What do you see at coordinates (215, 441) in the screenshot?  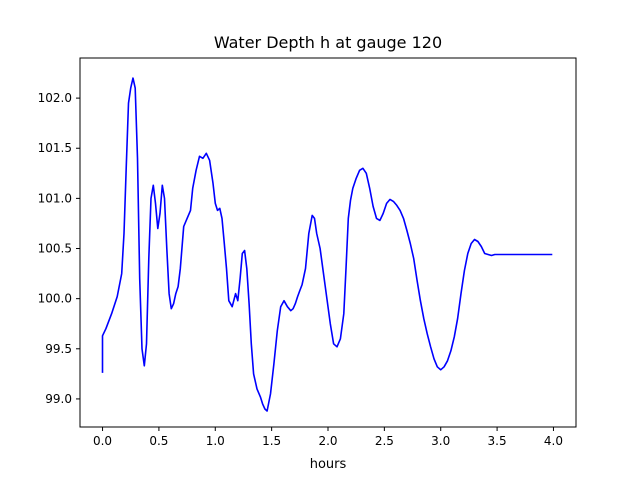 I see `x-tick-label: 1.0` at bounding box center [215, 441].